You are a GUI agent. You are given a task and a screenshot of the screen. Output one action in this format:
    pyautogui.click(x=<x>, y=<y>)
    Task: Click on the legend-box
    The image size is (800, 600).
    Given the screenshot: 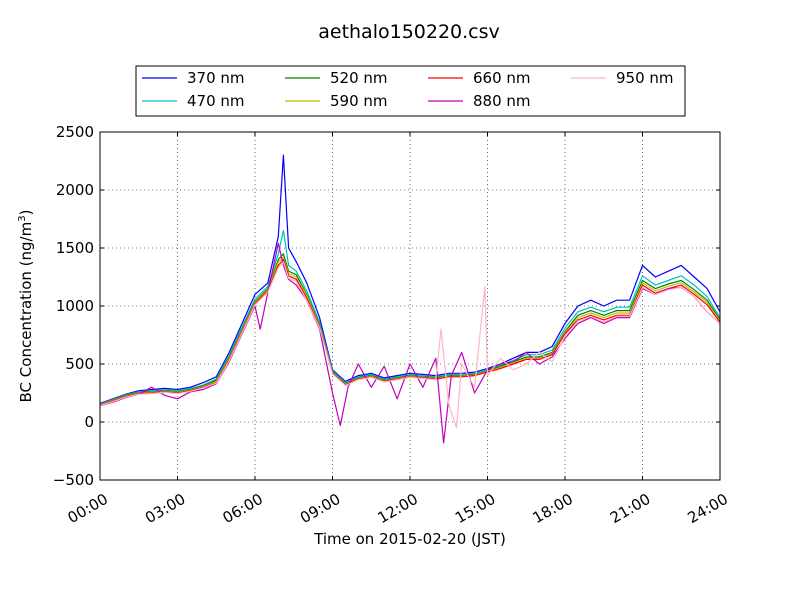 What is the action you would take?
    pyautogui.click(x=410, y=91)
    